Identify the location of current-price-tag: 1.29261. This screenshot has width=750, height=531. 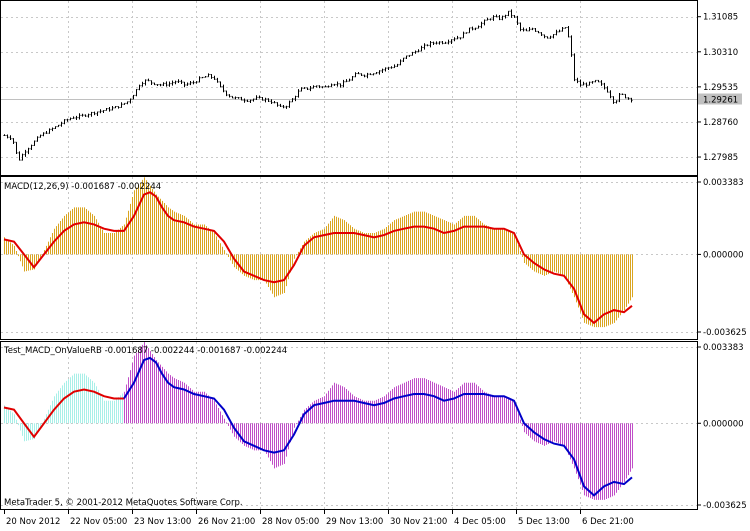
(720, 99).